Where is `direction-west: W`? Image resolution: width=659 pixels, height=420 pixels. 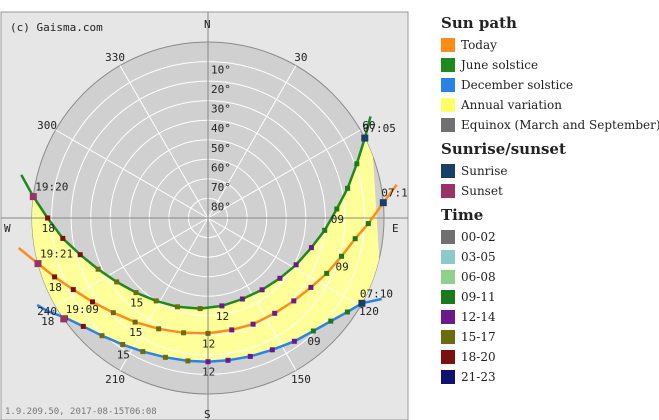
direction-west: W is located at coordinates (7, 228).